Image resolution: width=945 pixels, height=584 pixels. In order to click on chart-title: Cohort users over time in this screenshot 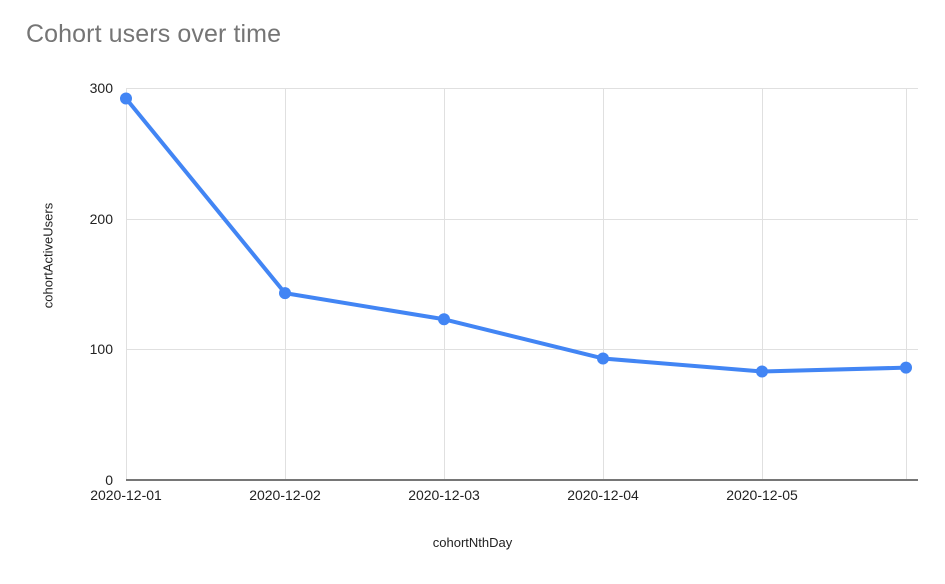, I will do `click(154, 34)`.